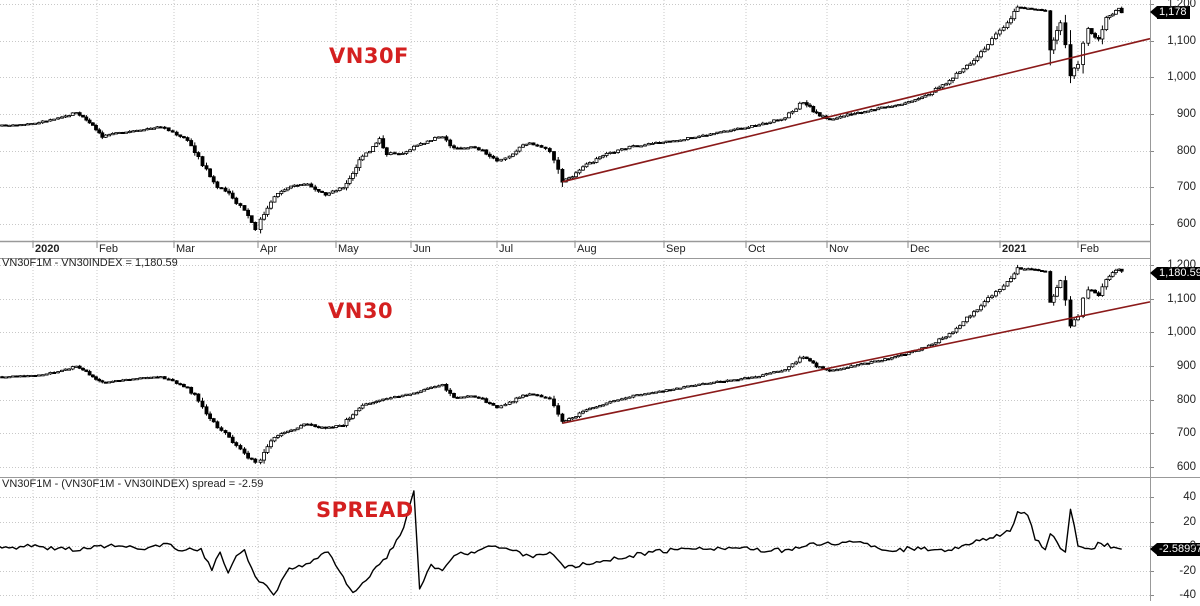 This screenshot has height=606, width=1200. Describe the element at coordinates (90, 263) in the screenshot. I see `middle-panel-title: VN30F1M - VN30INDEX = 1,180.59` at that location.